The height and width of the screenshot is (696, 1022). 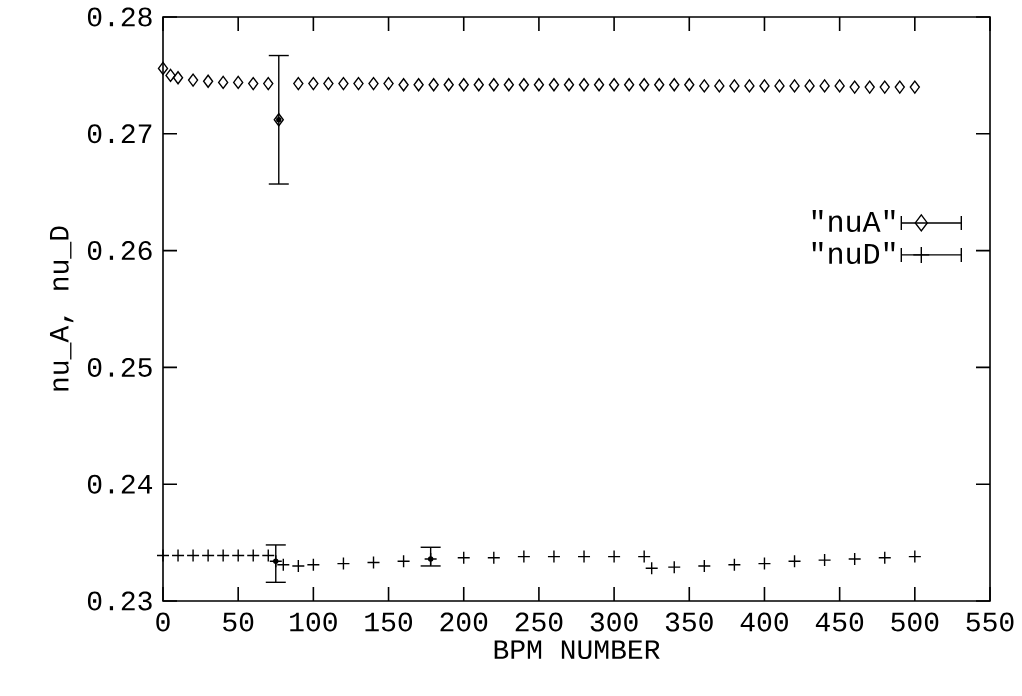 What do you see at coordinates (119, 134) in the screenshot?
I see `y-tick-label: 0.27` at bounding box center [119, 134].